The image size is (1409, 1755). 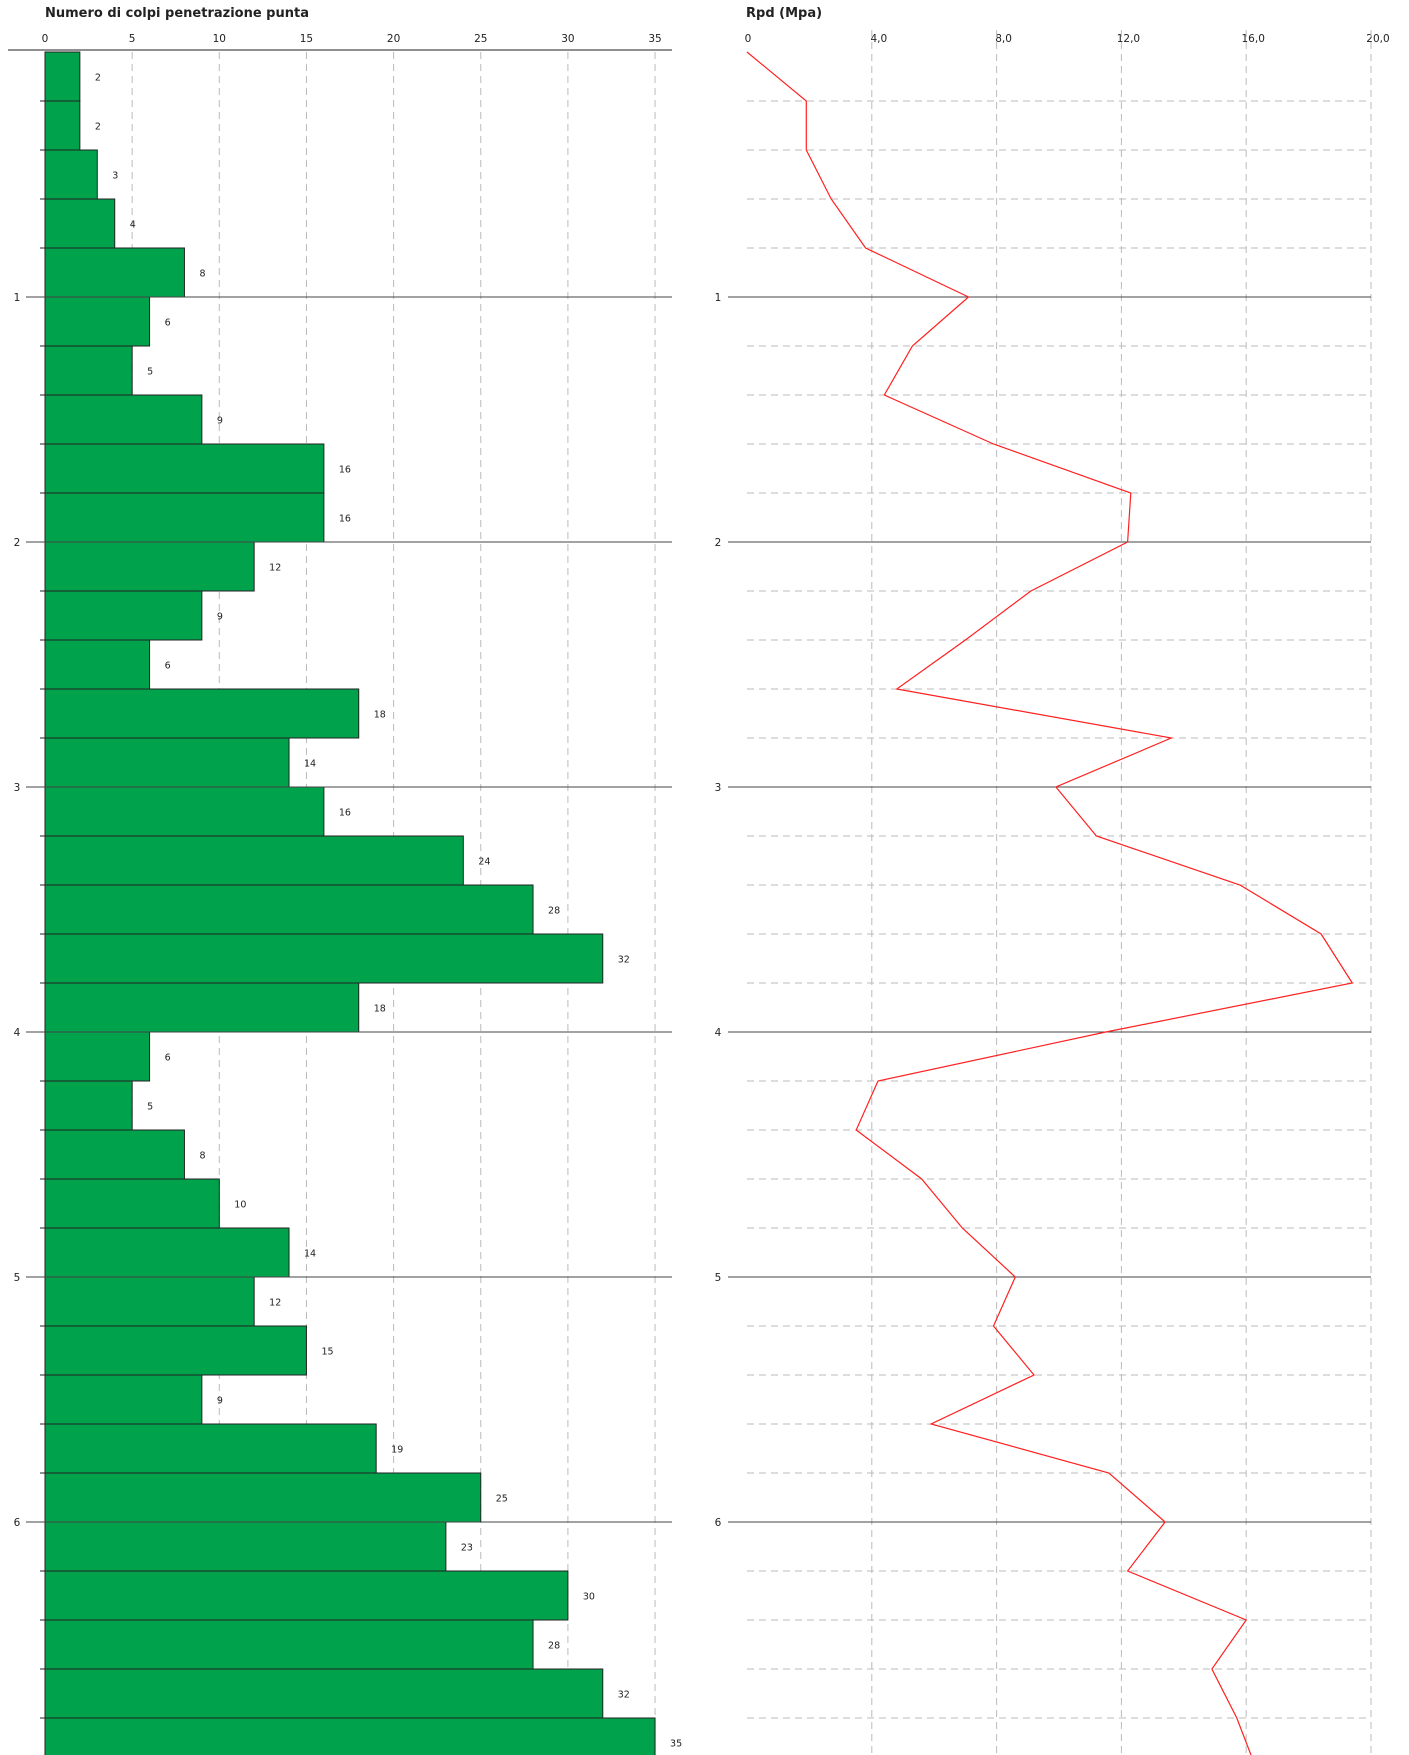 I want to click on left-depth-label: 2, so click(x=17, y=543).